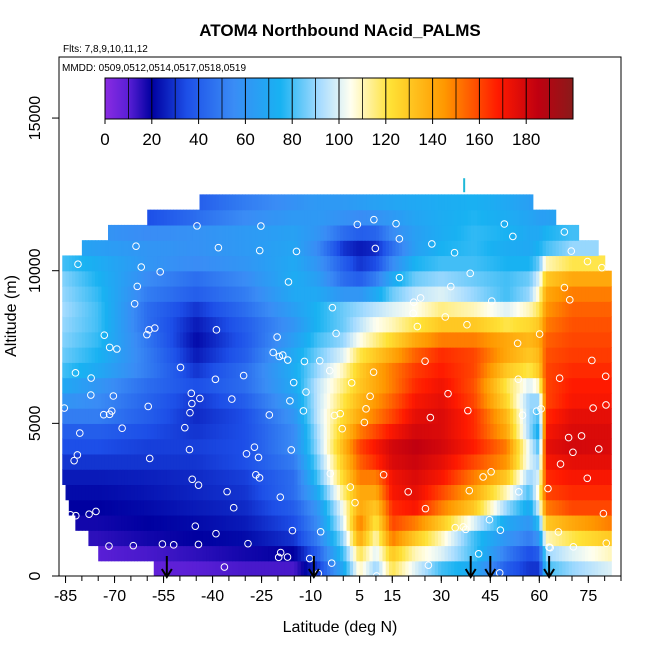 The height and width of the screenshot is (650, 650). What do you see at coordinates (479, 139) in the screenshot?
I see `colorbar-tick-label: 160` at bounding box center [479, 139].